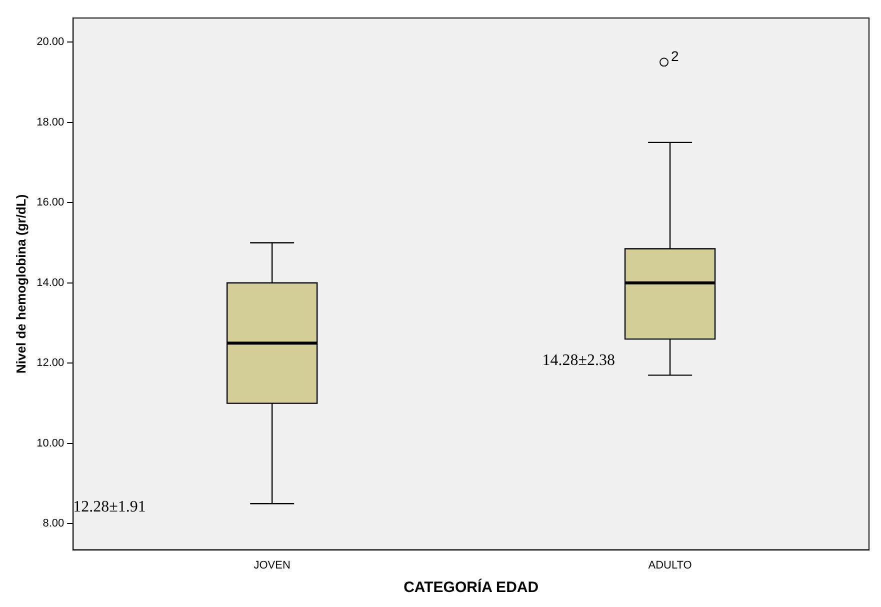 The width and height of the screenshot is (881, 607). I want to click on y-tick-label: 10.00, so click(50, 443).